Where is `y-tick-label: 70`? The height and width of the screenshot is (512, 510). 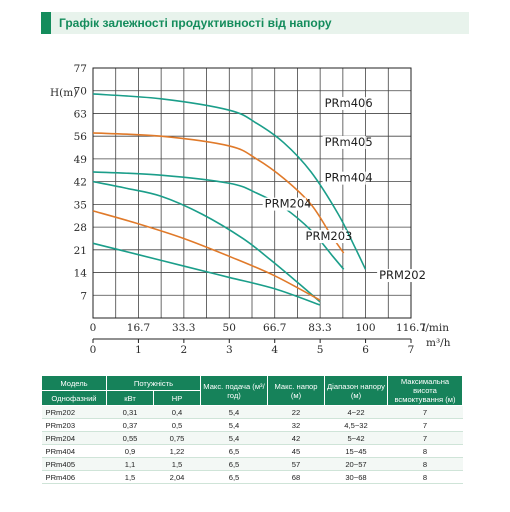
y-tick-label: 70 is located at coordinates (80, 92).